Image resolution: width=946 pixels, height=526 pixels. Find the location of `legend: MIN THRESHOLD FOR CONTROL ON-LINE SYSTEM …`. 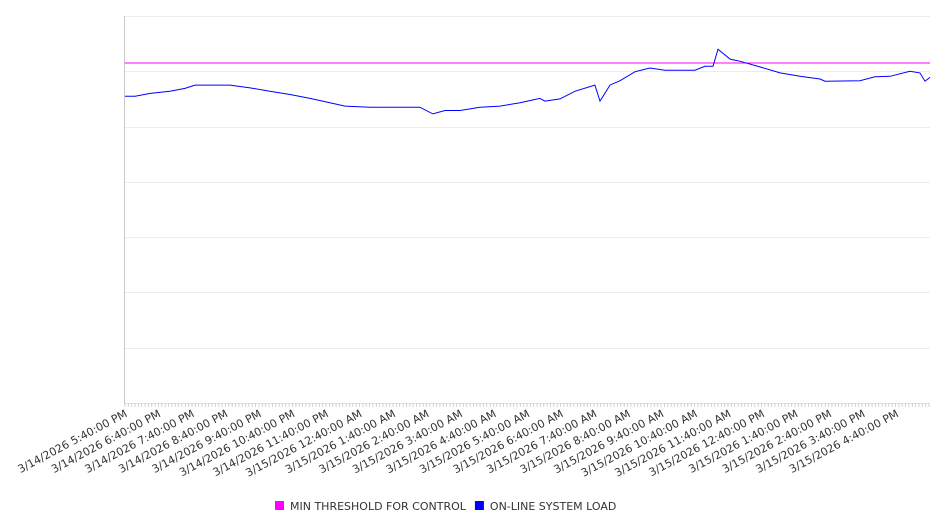

legend: MIN THRESHOLD FOR CONTROL ON-LINE SYSTEM … is located at coordinates (445, 506).